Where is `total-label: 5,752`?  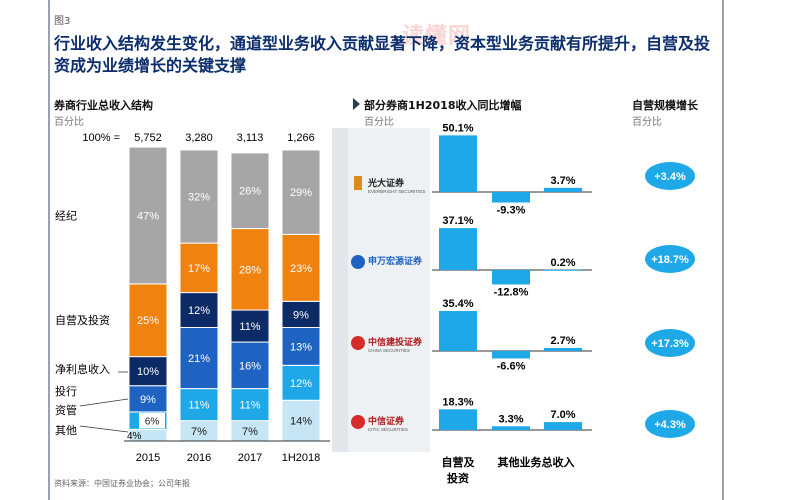 total-label: 5,752 is located at coordinates (148, 138).